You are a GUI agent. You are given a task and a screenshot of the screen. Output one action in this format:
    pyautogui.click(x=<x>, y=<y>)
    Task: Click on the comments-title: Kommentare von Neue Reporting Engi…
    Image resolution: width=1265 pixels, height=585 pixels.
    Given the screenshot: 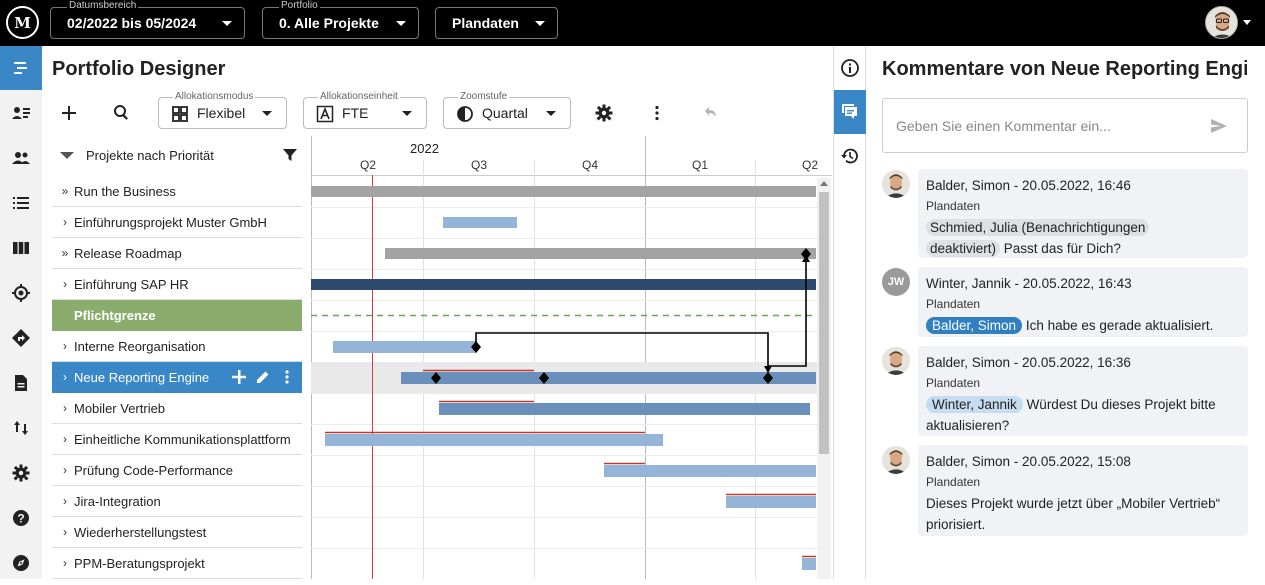 What is the action you would take?
    pyautogui.click(x=1064, y=69)
    